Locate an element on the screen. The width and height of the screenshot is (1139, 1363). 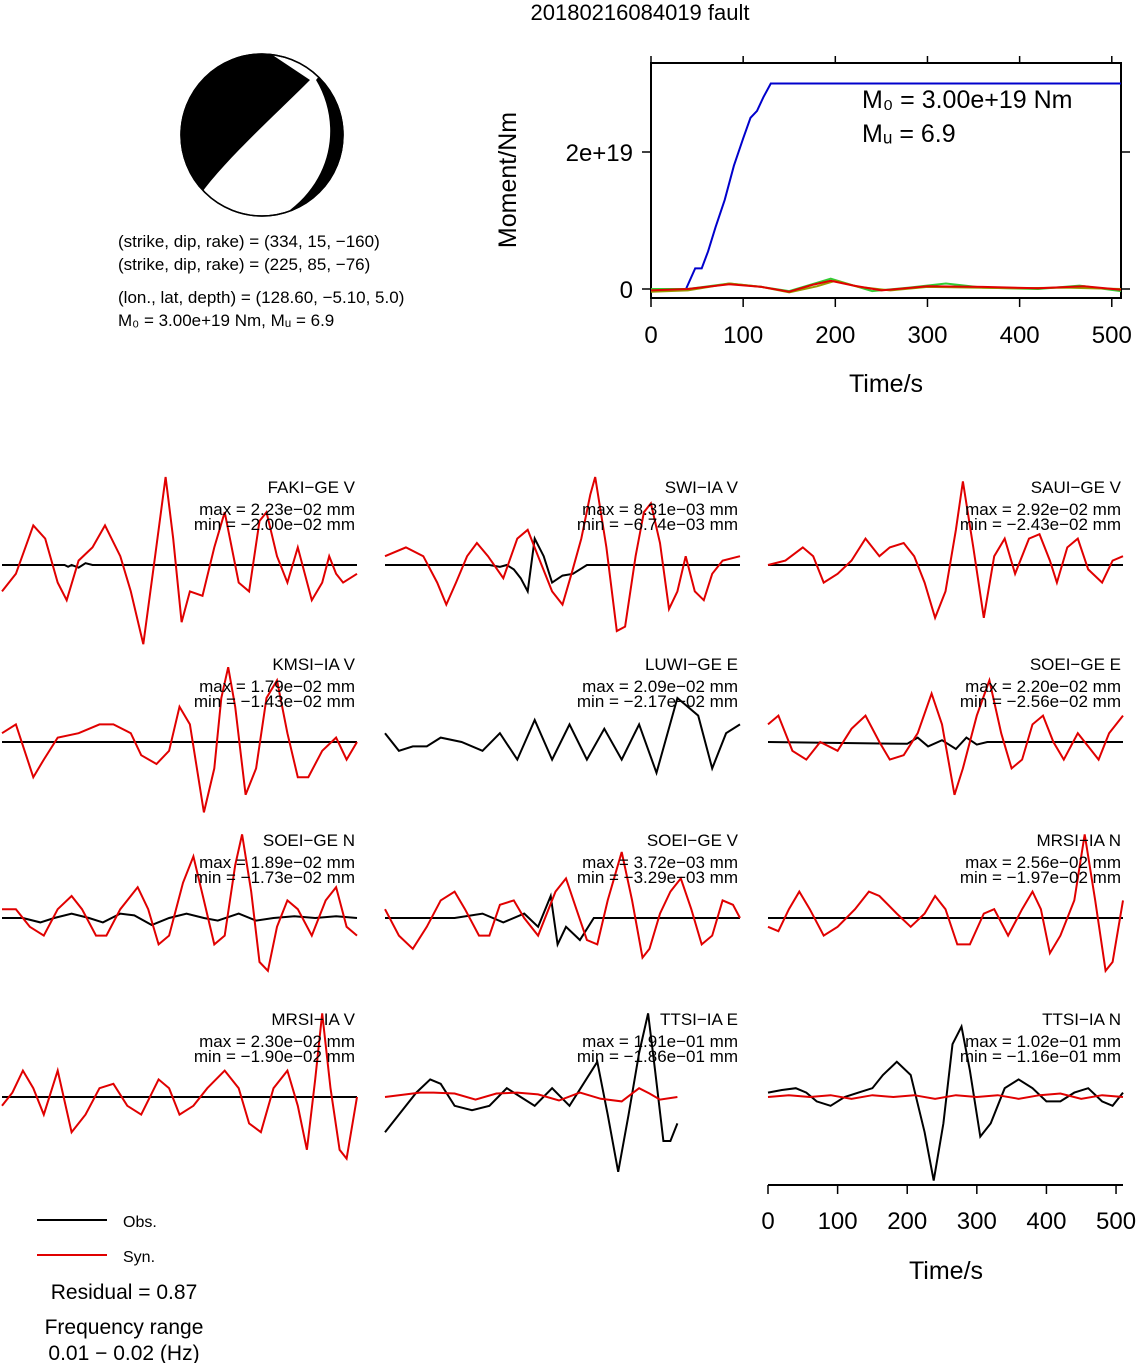
station-name-label: LUWI−GE E is located at coordinates (691, 664).